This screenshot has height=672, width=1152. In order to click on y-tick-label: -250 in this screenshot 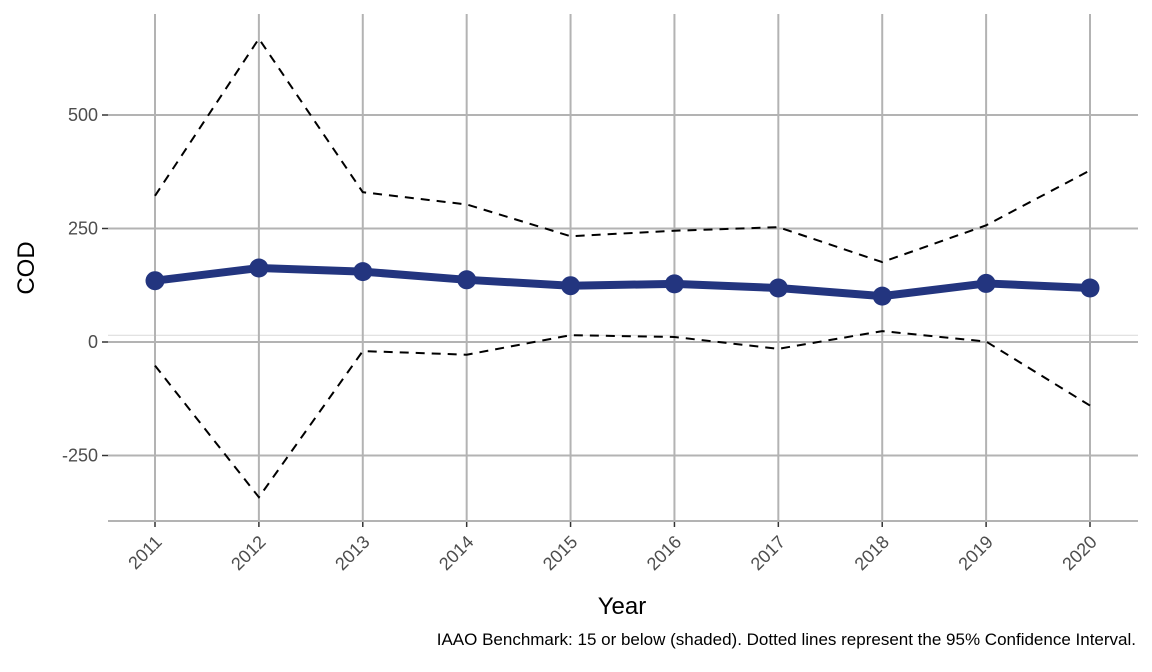, I will do `click(80, 456)`.